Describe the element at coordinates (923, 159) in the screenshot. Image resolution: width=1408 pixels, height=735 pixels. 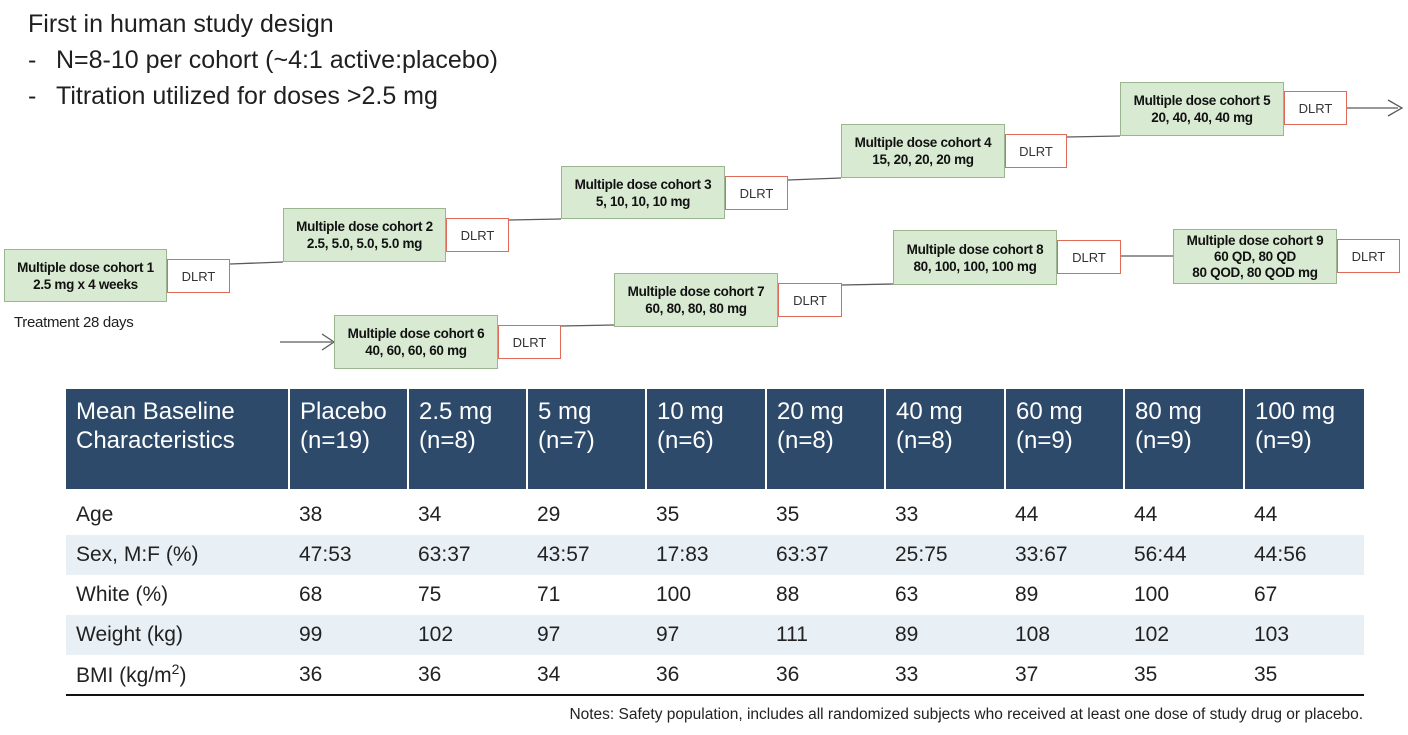
I see `cohort-dose: 15, 20, 20, 20 mg` at that location.